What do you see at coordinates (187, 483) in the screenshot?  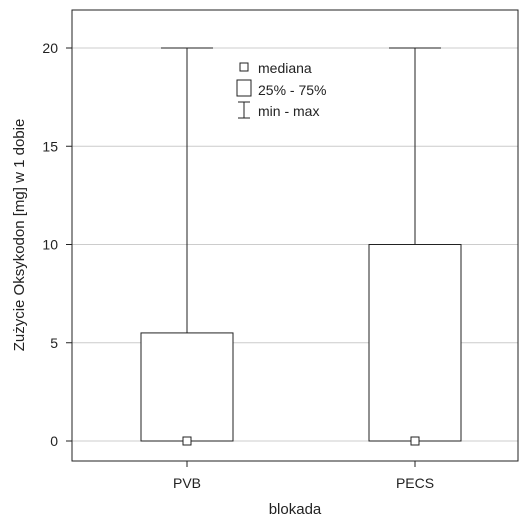 I see `x-tick-label-pvb: PVB` at bounding box center [187, 483].